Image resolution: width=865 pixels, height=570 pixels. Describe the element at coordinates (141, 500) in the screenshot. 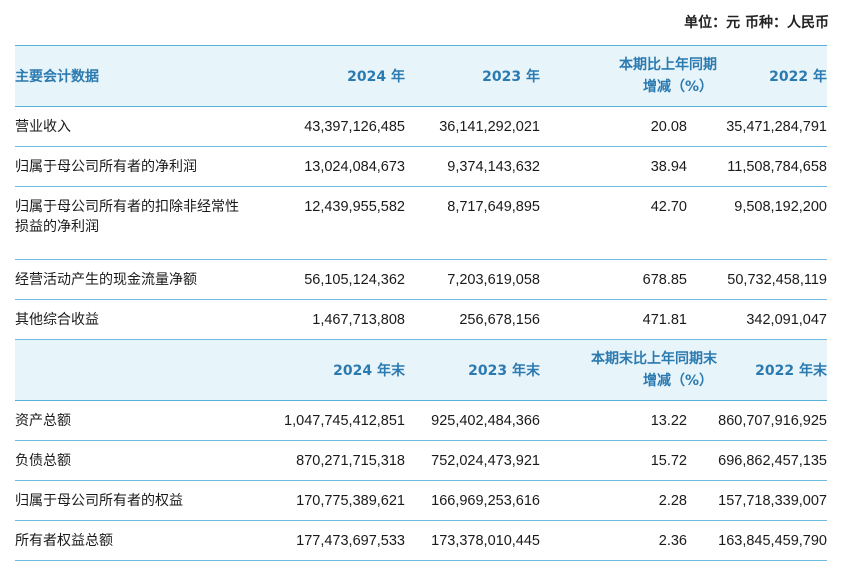

I see `row-label: 归属于母公司所有者的权益` at that location.